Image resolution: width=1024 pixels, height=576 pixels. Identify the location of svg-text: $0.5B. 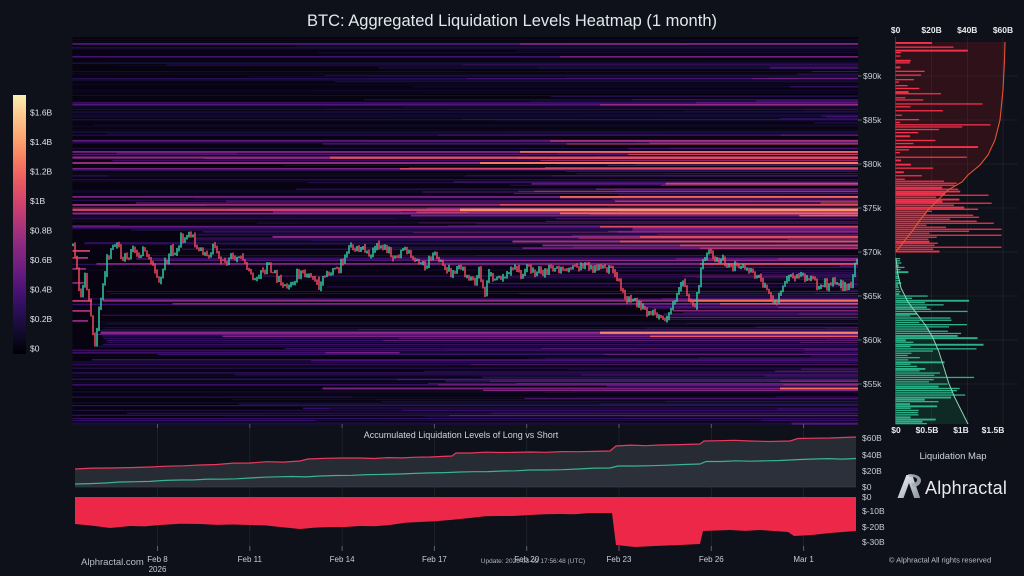
(927, 430).